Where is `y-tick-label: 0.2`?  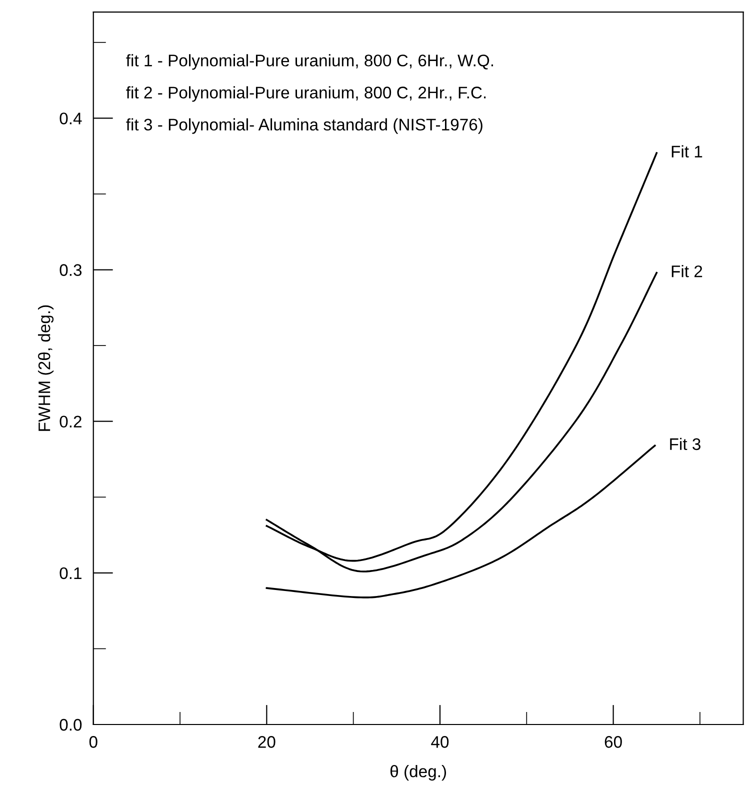
y-tick-label: 0.2 is located at coordinates (71, 422).